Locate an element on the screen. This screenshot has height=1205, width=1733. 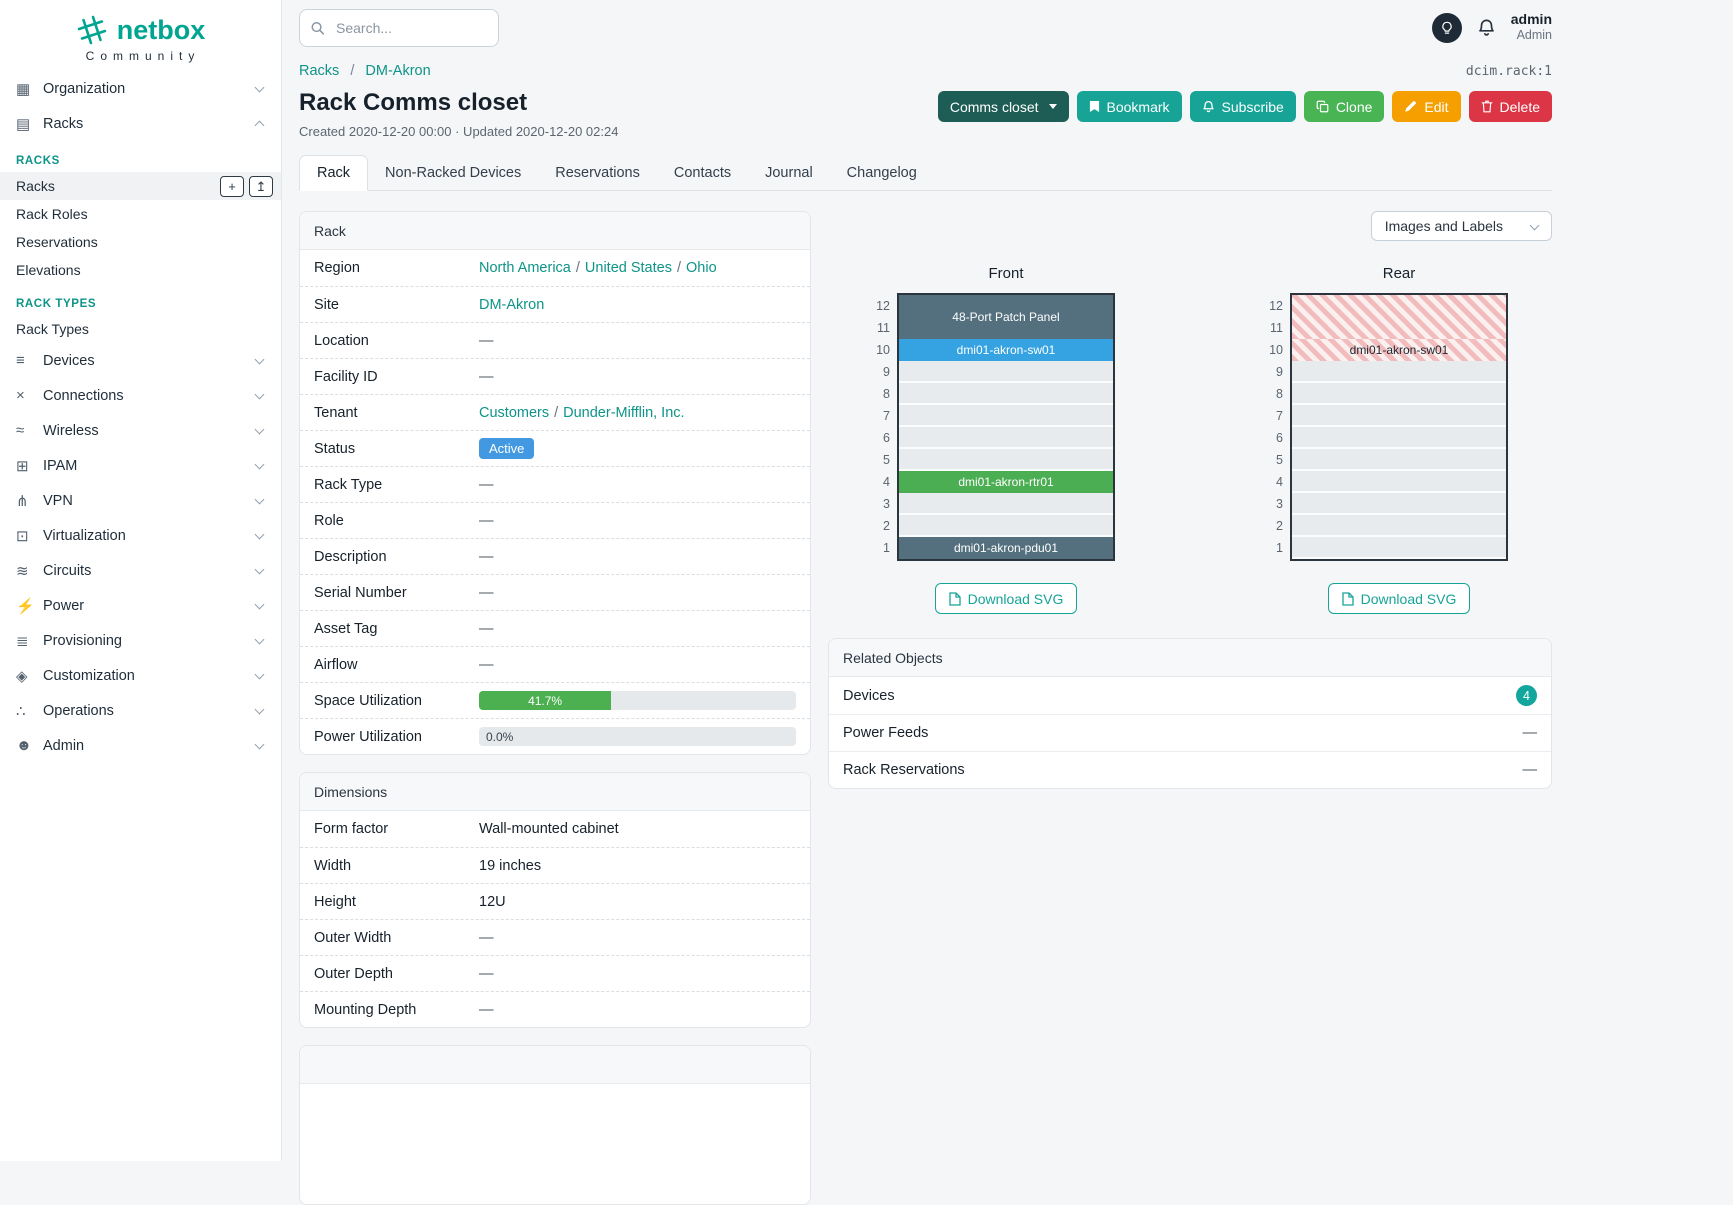
breadcrumb-racks-link: Racks is located at coordinates (319, 71).